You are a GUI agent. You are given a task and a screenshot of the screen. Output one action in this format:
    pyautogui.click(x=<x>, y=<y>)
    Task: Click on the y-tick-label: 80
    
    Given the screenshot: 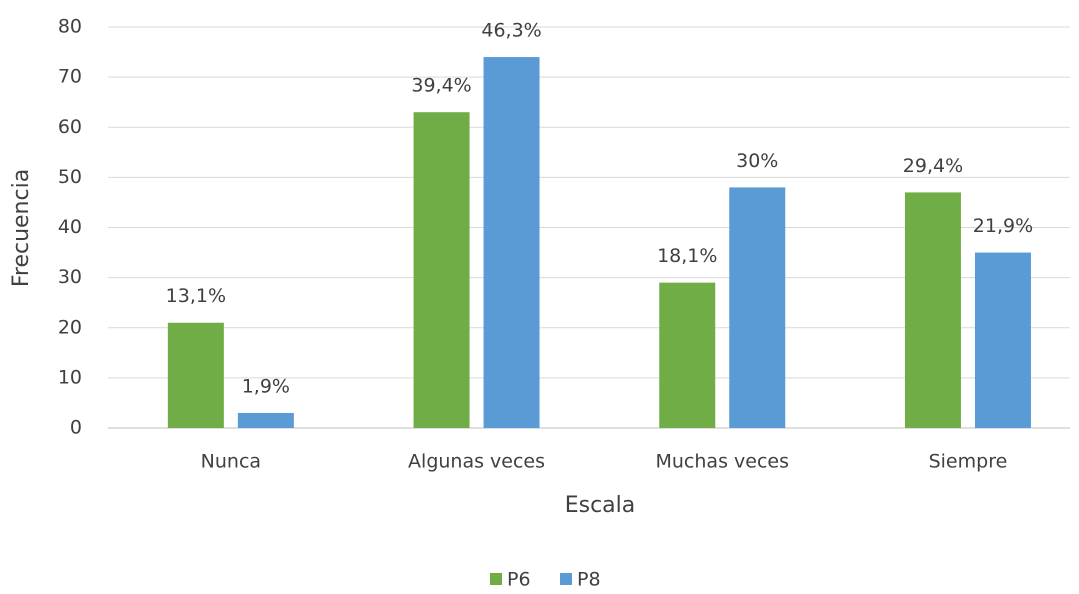 What is the action you would take?
    pyautogui.click(x=70, y=27)
    